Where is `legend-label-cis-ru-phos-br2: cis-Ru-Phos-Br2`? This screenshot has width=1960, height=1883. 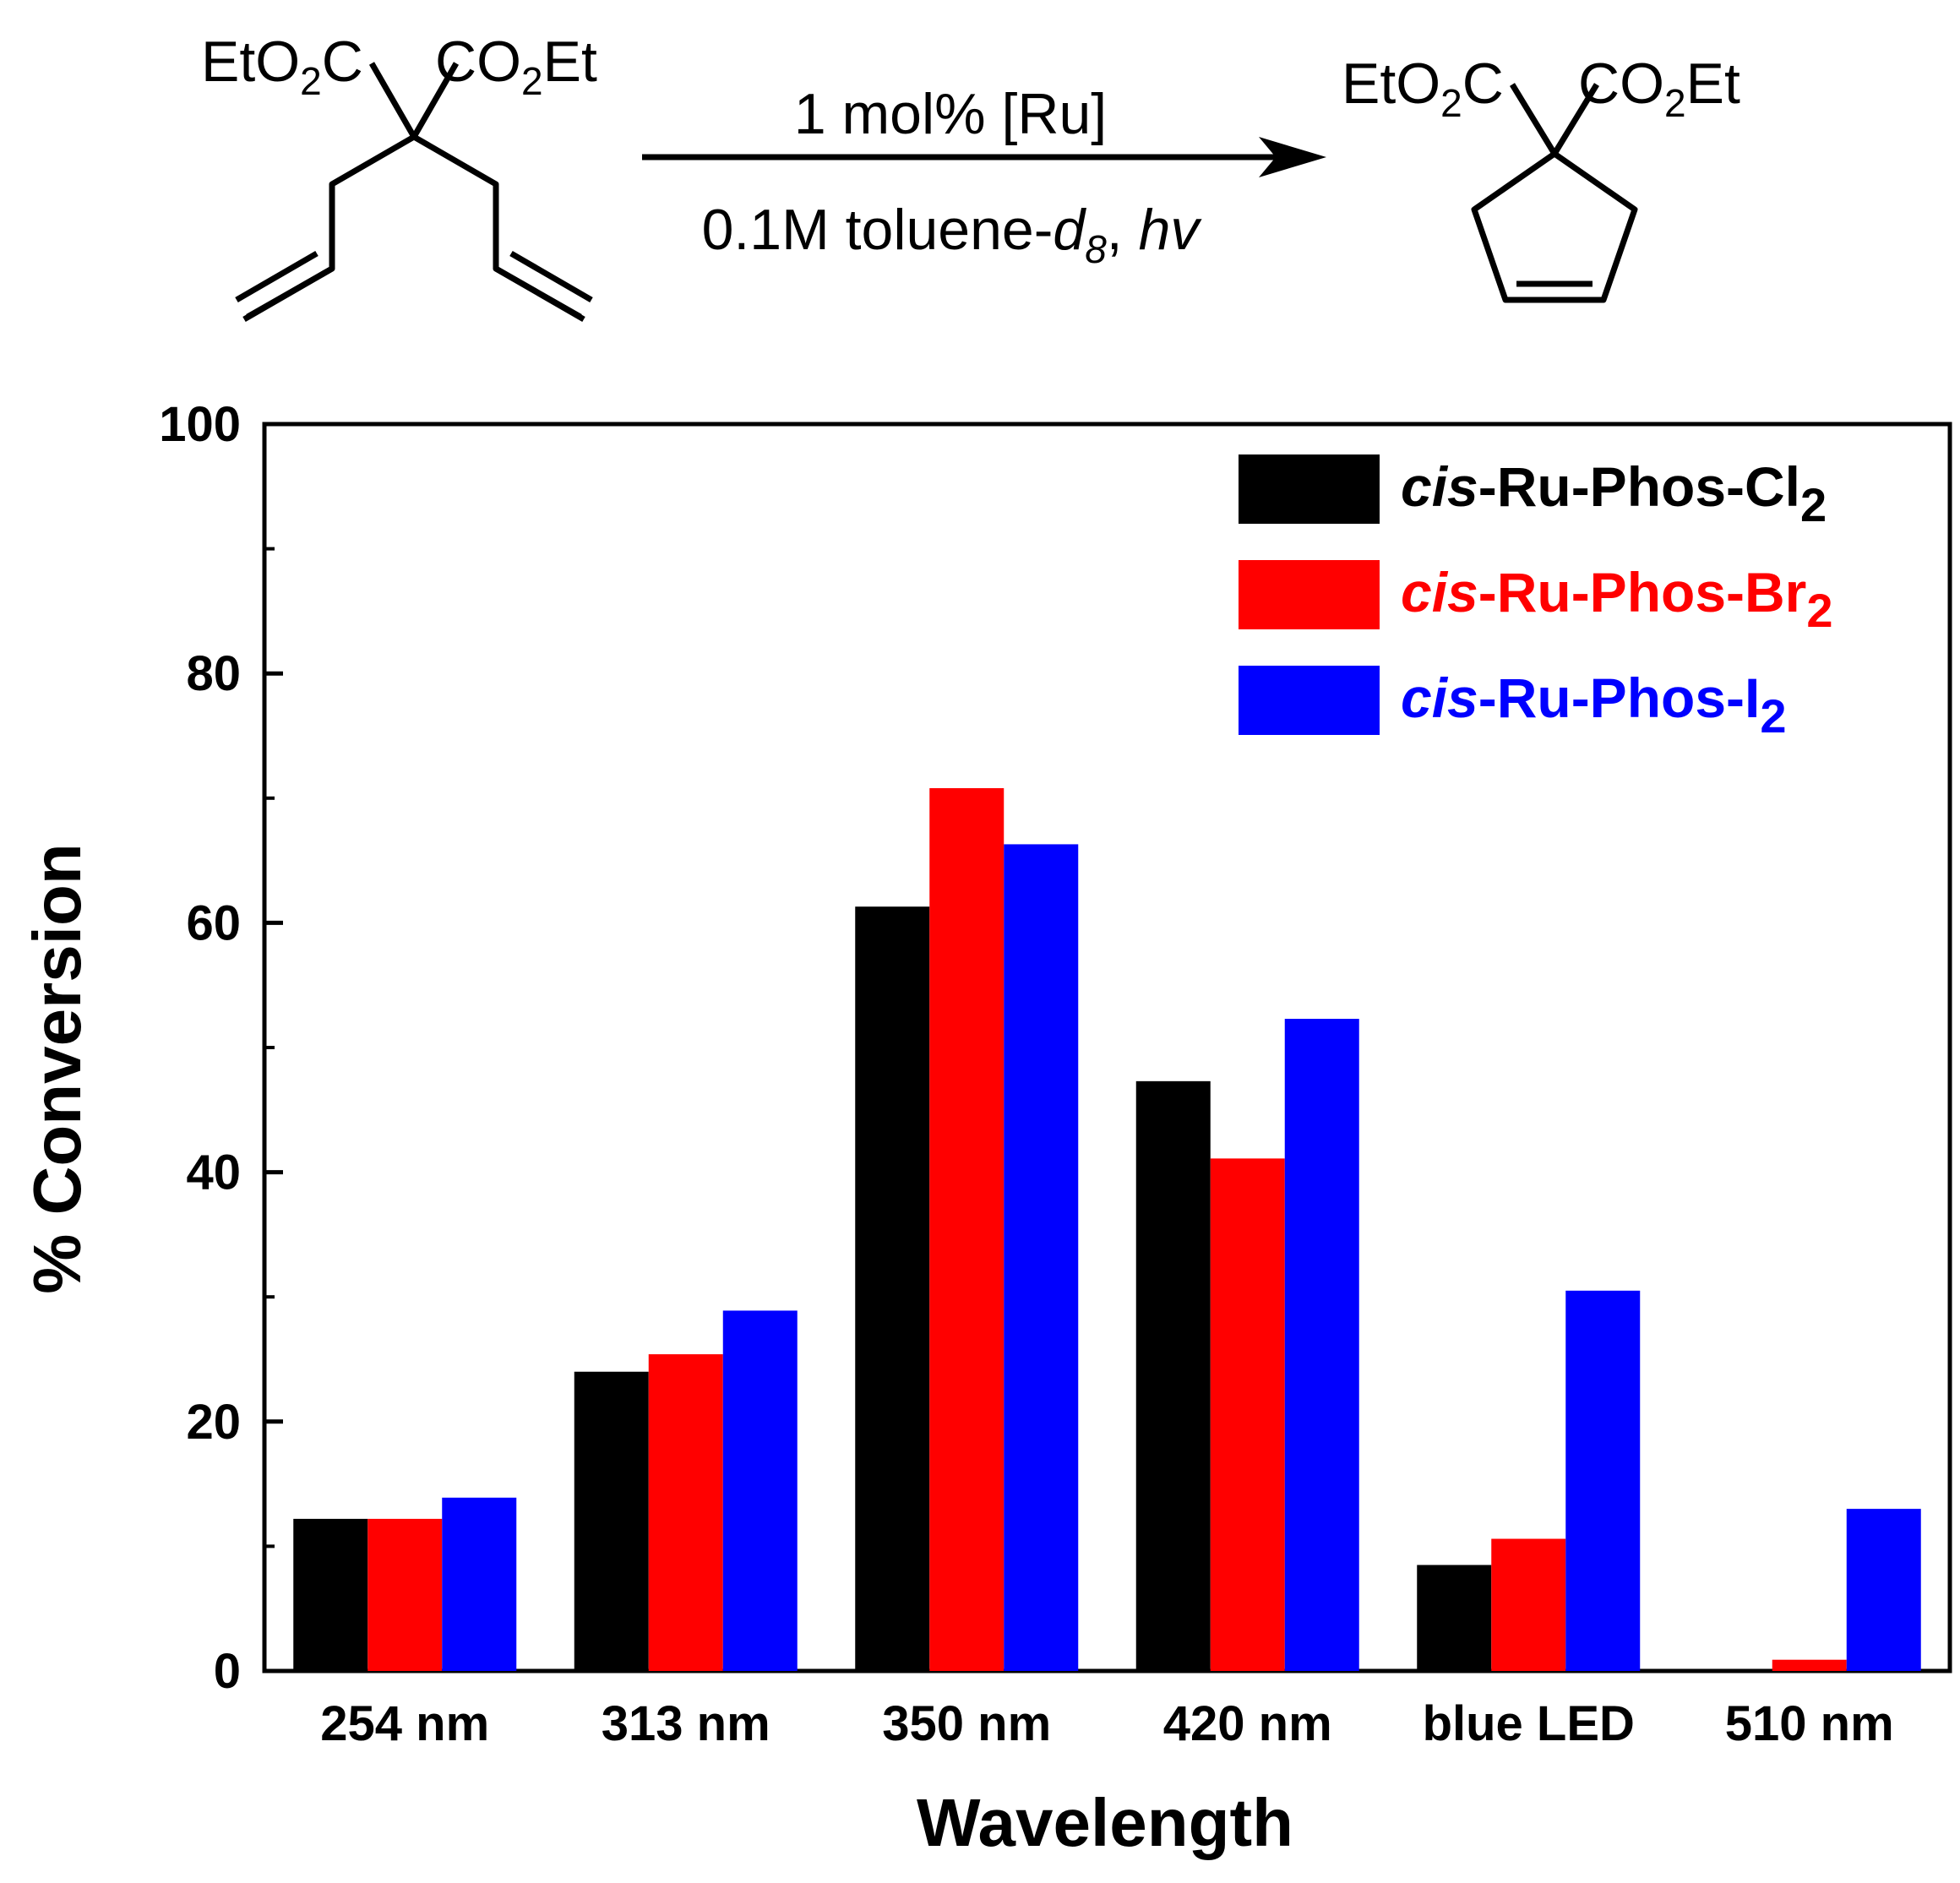
legend-label-cis-ru-phos-br2: cis-Ru-Phos-Br2 is located at coordinates (1617, 599).